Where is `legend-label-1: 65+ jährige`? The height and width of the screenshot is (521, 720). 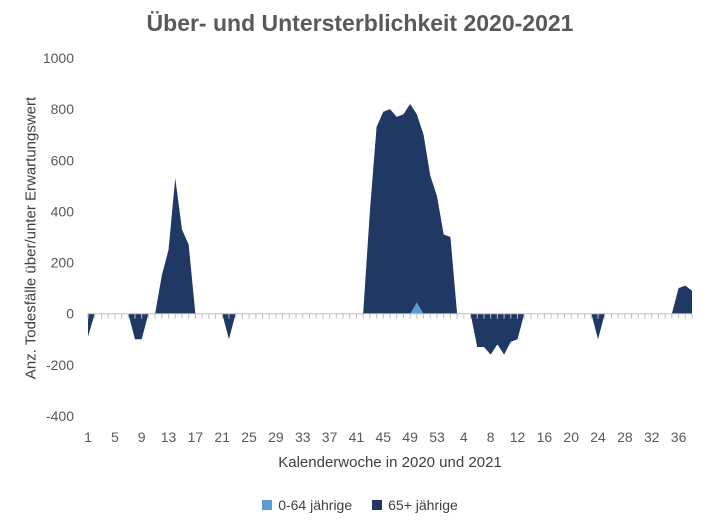 legend-label-1: 65+ jährige is located at coordinates (423, 505).